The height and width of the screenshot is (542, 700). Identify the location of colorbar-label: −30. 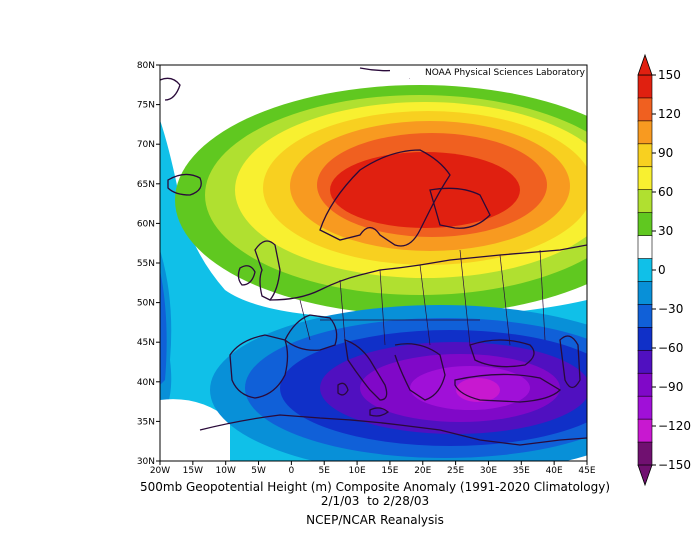
(670, 309).